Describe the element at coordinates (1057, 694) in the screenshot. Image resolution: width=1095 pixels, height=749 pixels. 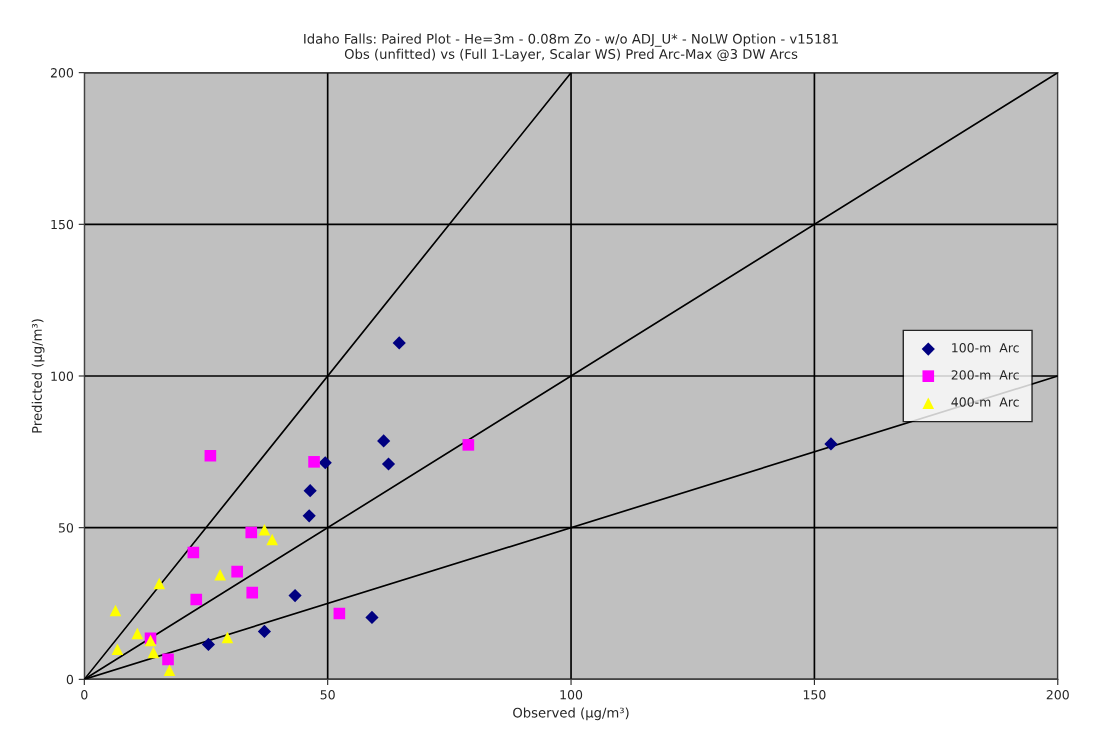
I see `x-tick-label: 200` at that location.